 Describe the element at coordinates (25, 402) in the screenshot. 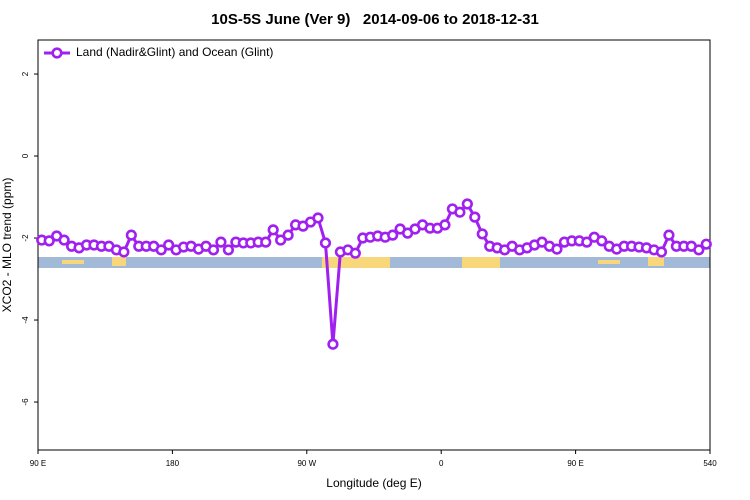

I see `y-tick-label: -6` at that location.